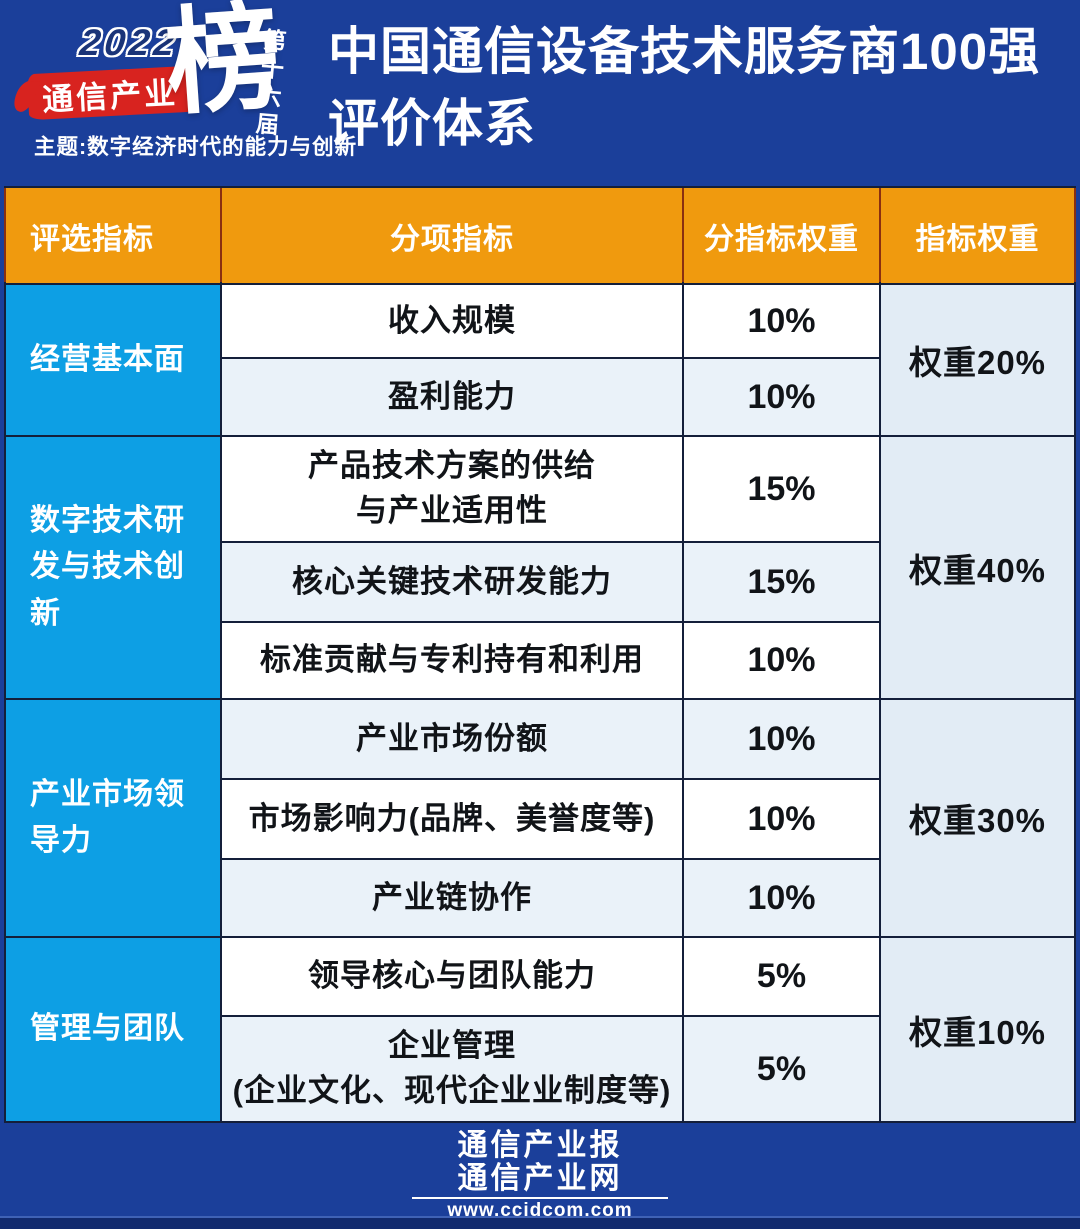  I want to click on group-weight-badge: 权重20%, so click(977, 360).